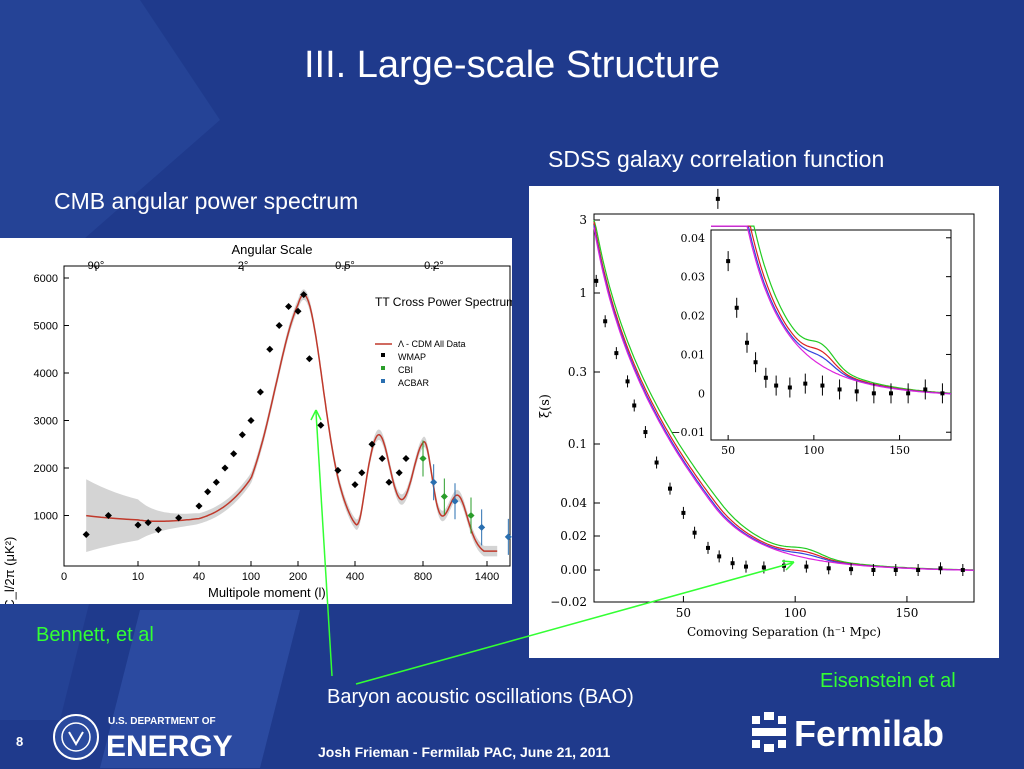  I want to click on cmb-x-tick-label: 200, so click(298, 577).